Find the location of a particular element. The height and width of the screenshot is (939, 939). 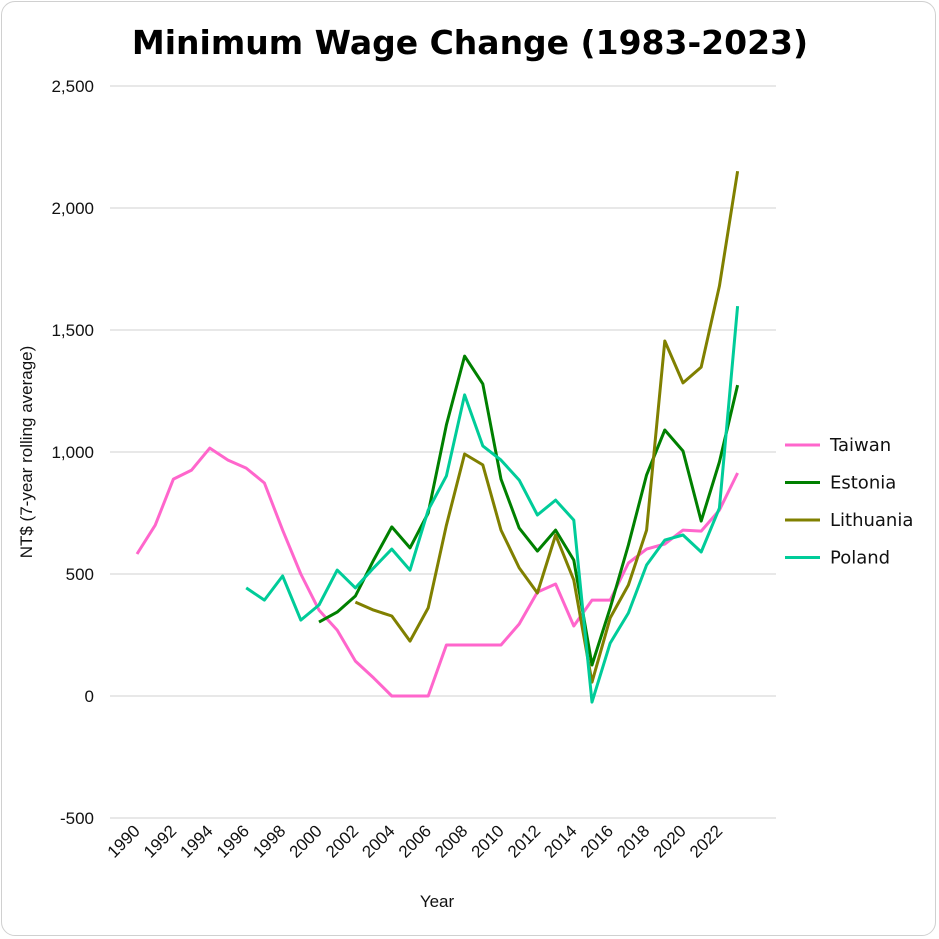

y-tick-label: 0 is located at coordinates (89, 696).